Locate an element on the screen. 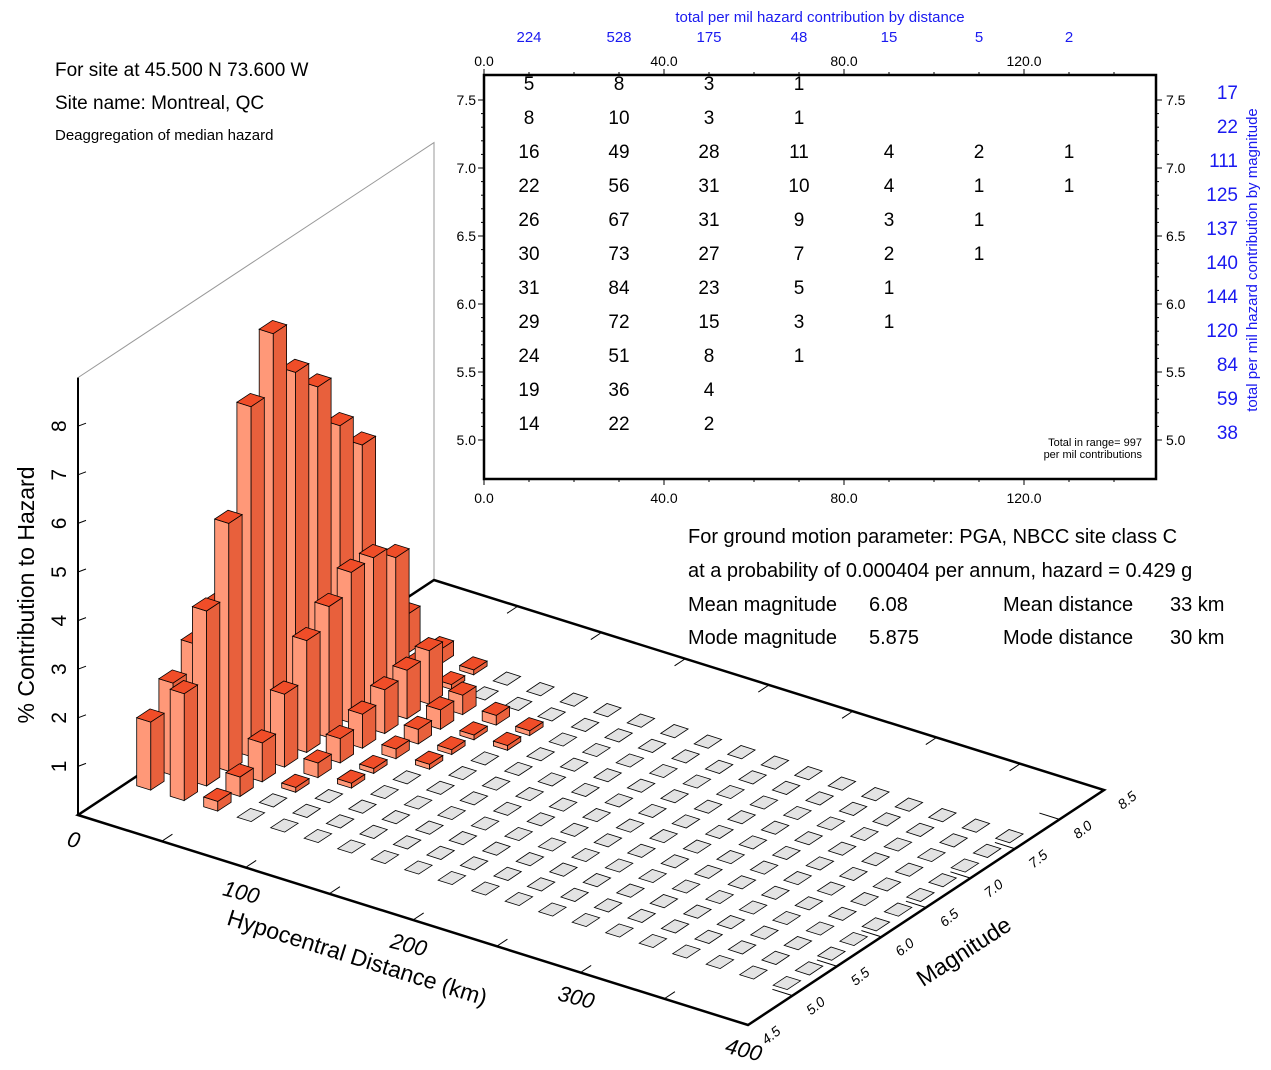 The width and height of the screenshot is (1271, 1070). mode-distance-label: Mode distance is located at coordinates (1068, 638).